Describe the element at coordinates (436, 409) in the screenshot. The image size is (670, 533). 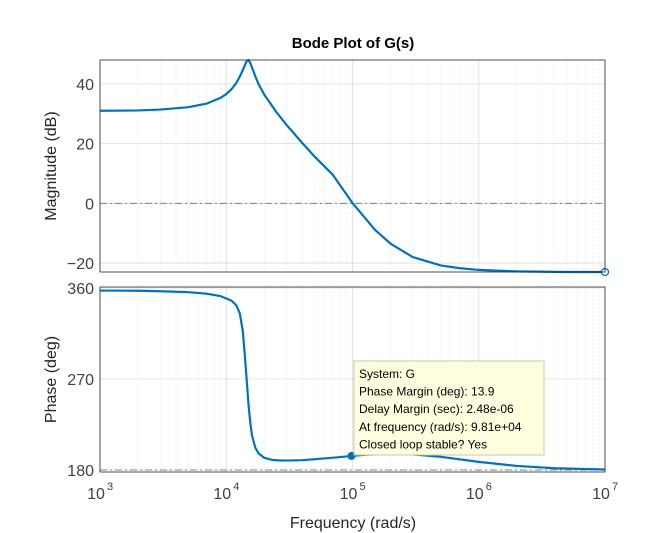
I see `data-tip-line: Delay Margin (sec): 2.48e-06` at that location.